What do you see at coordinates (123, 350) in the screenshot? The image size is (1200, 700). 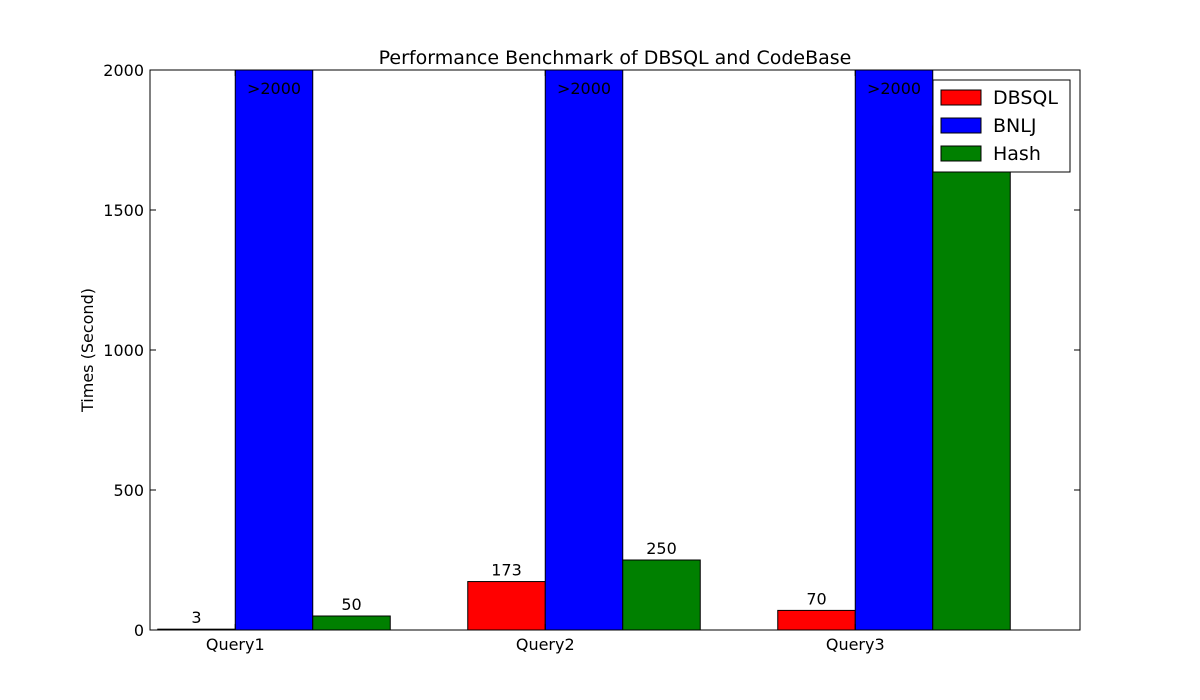 I see `y-tick-label: 1000` at bounding box center [123, 350].